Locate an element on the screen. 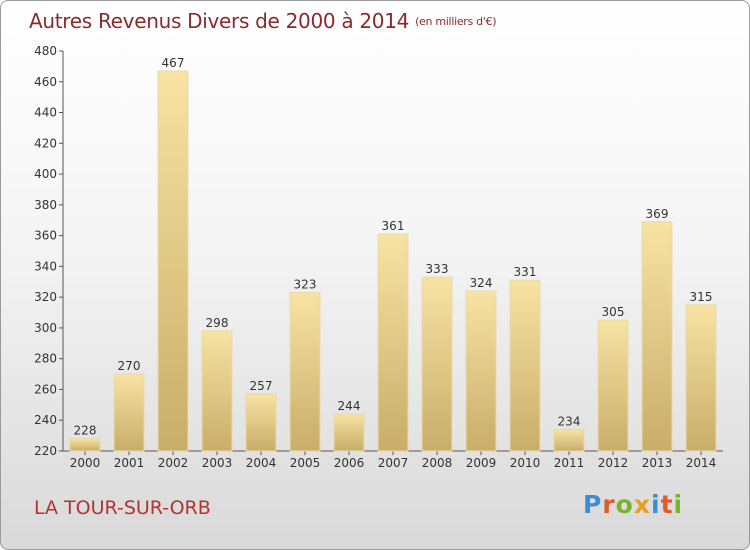 The image size is (750, 550). x-tick-label: 2012 is located at coordinates (613, 463).